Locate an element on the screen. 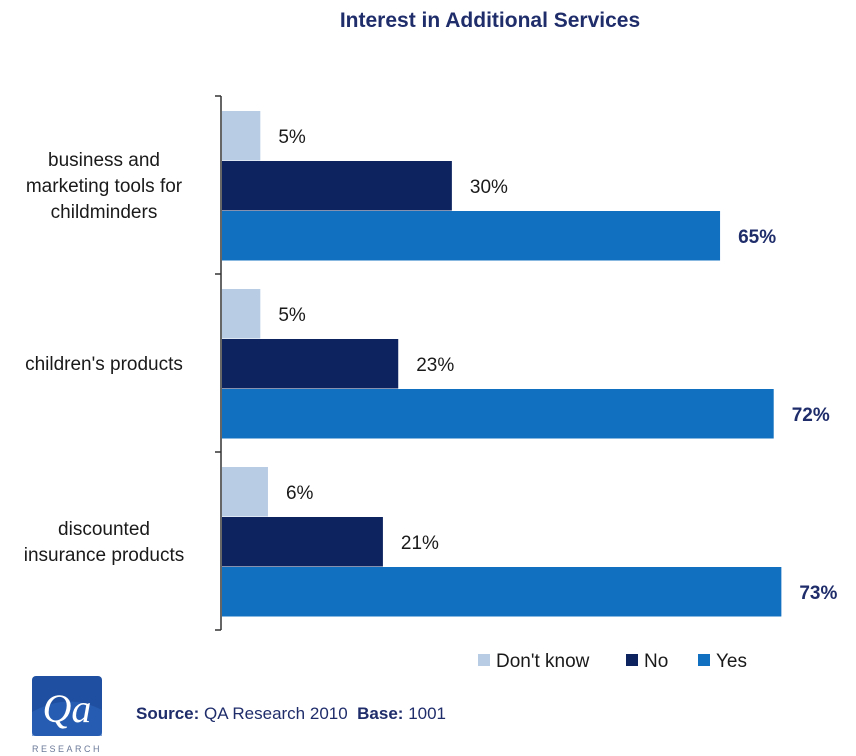  category-label: insurance products is located at coordinates (104, 555).